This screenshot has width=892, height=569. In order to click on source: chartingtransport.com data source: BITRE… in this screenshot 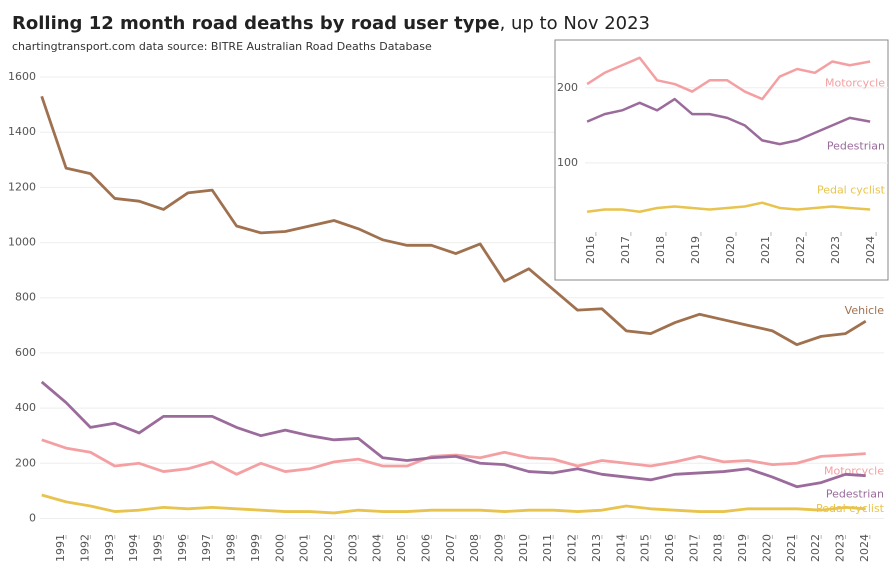, I will do `click(222, 46)`.